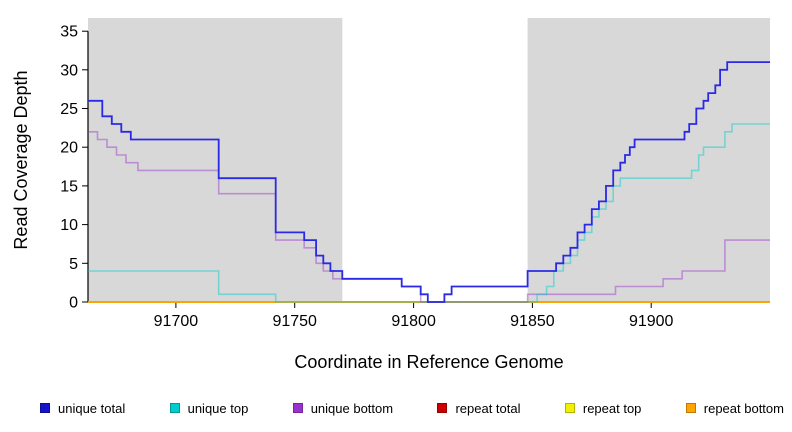  I want to click on legend-item-repeat-top: repeat top, so click(603, 408).